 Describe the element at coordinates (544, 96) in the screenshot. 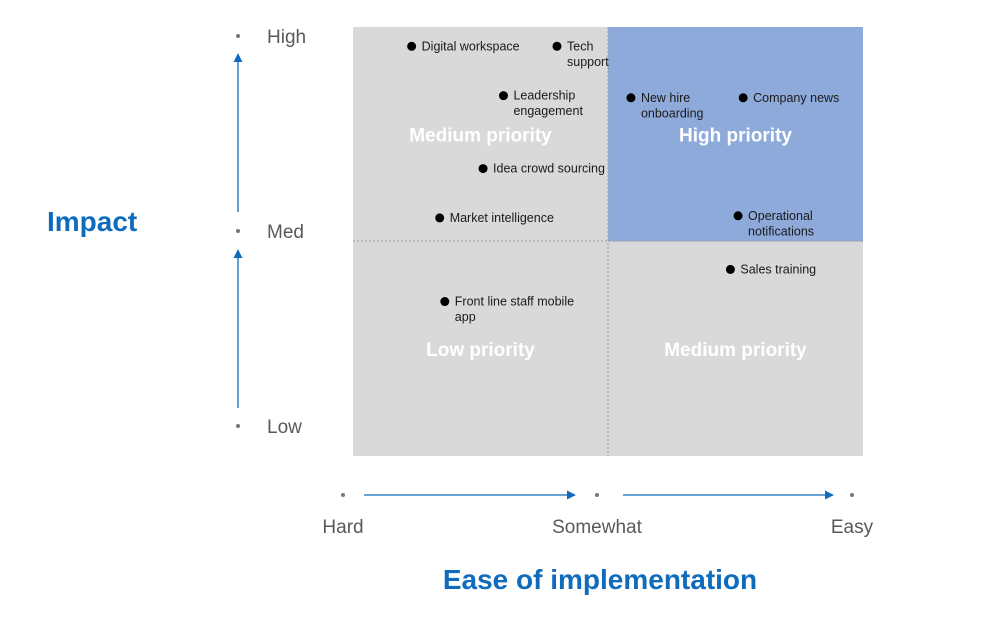

I see `point-label-2-0: Leadership` at that location.